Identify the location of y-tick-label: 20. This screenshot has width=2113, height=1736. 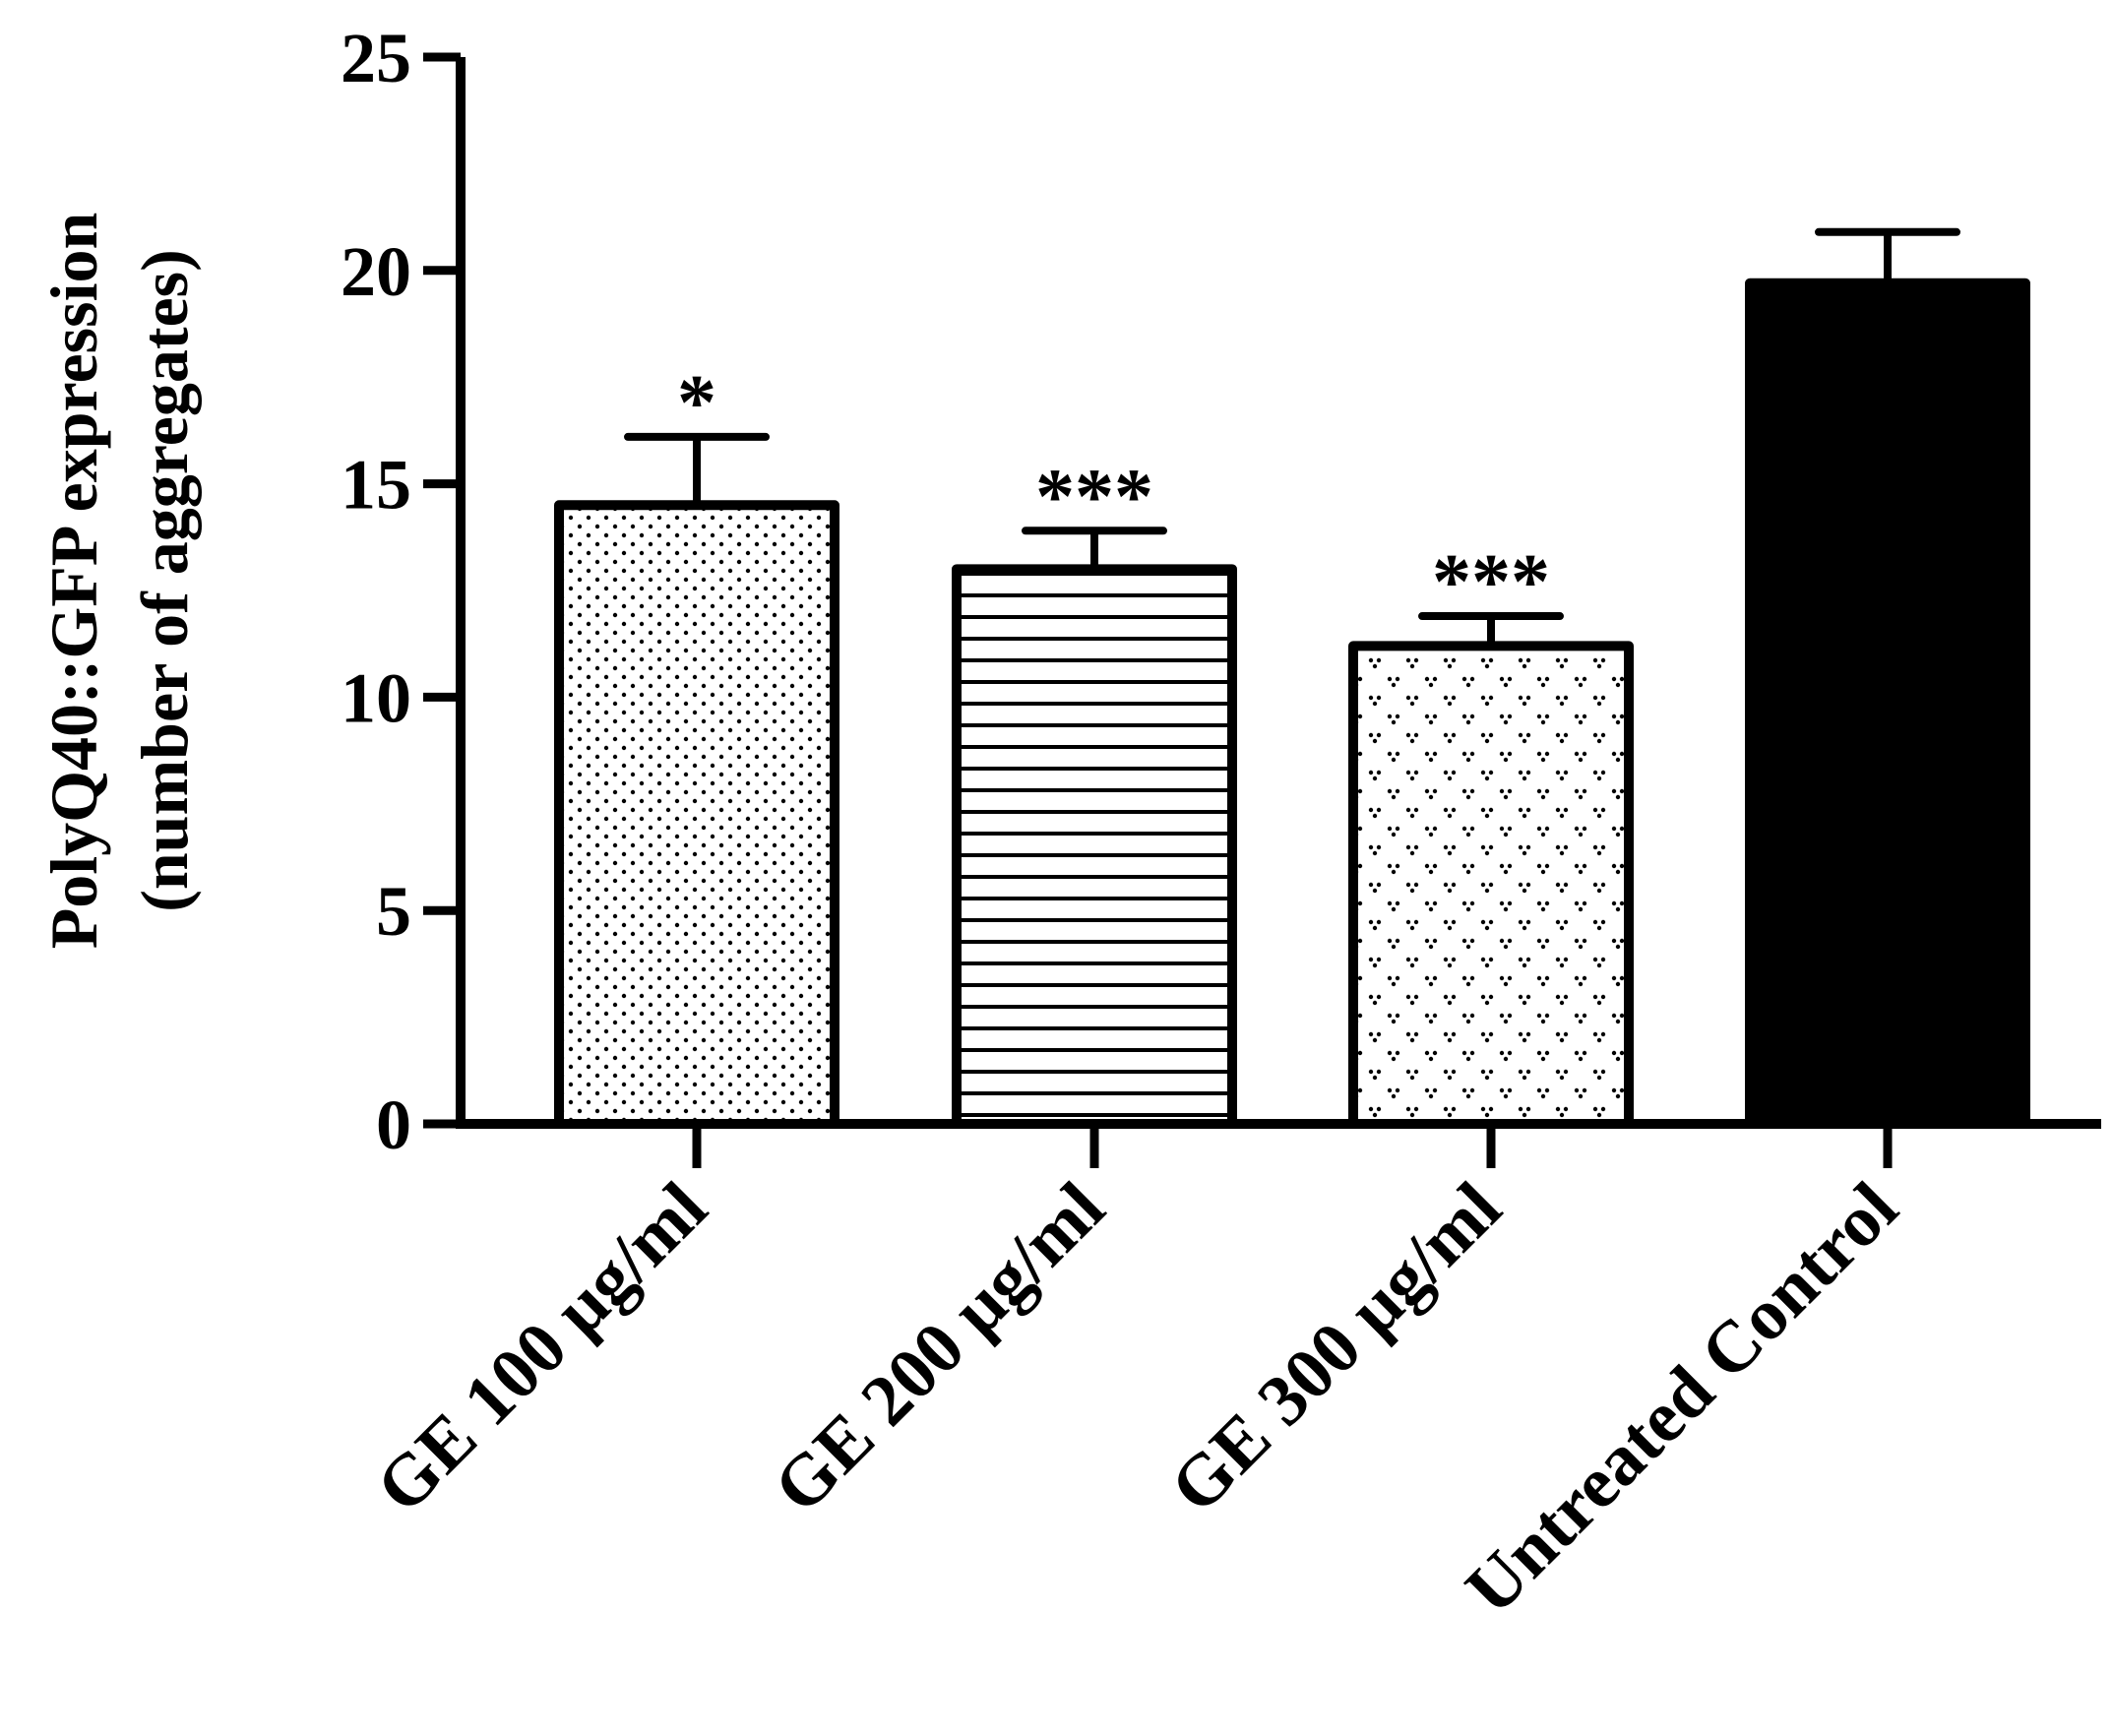
(376, 271).